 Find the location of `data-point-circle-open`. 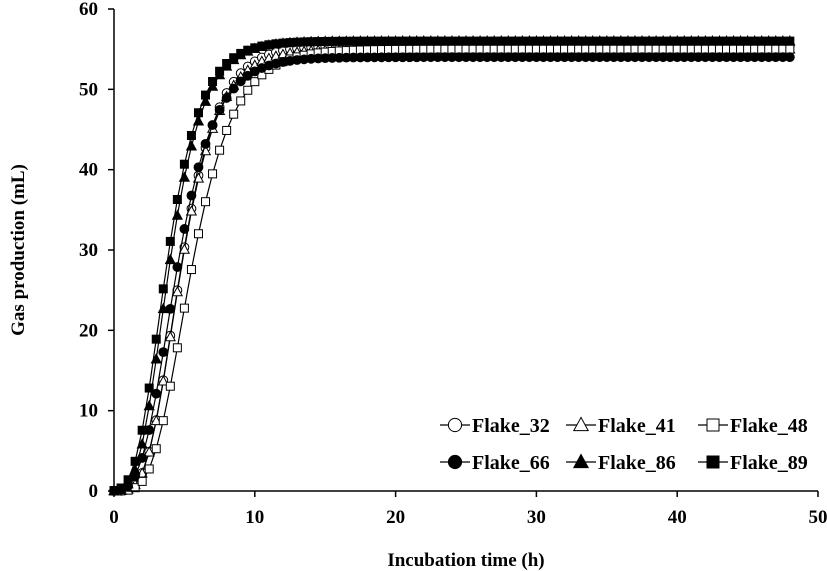

data-point-circle-open is located at coordinates (455, 425).